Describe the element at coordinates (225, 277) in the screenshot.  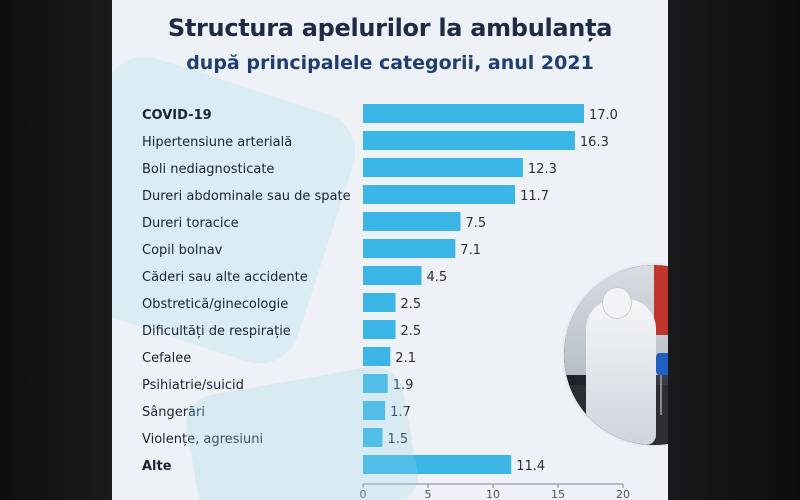
I see `category-label: Căderi sau alte accidente` at that location.